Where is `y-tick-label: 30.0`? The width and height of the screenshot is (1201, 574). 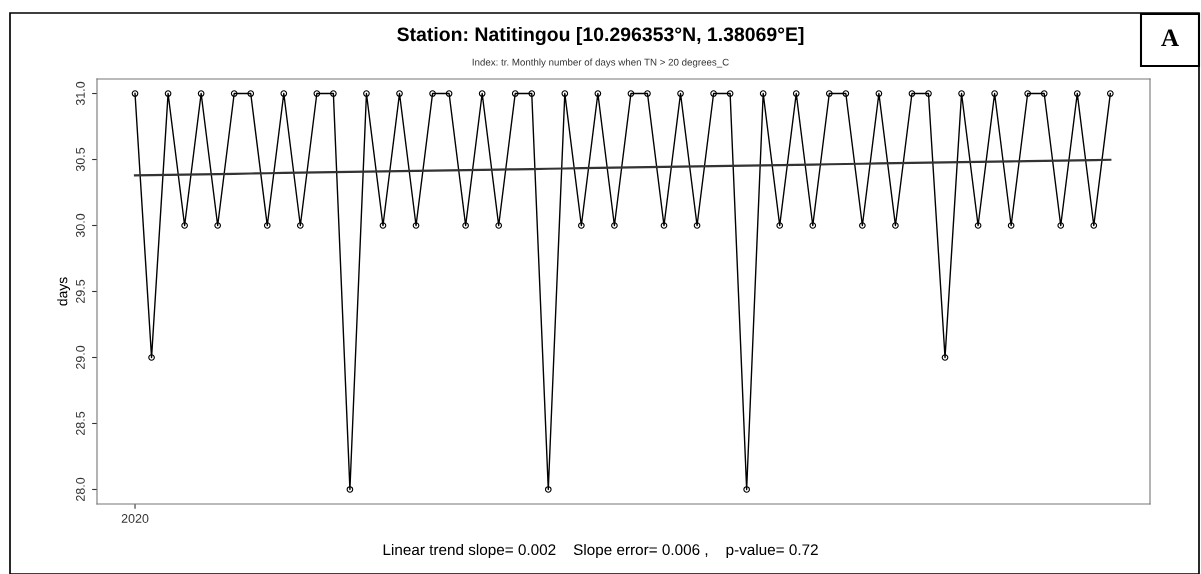 y-tick-label: 30.0 is located at coordinates (80, 225).